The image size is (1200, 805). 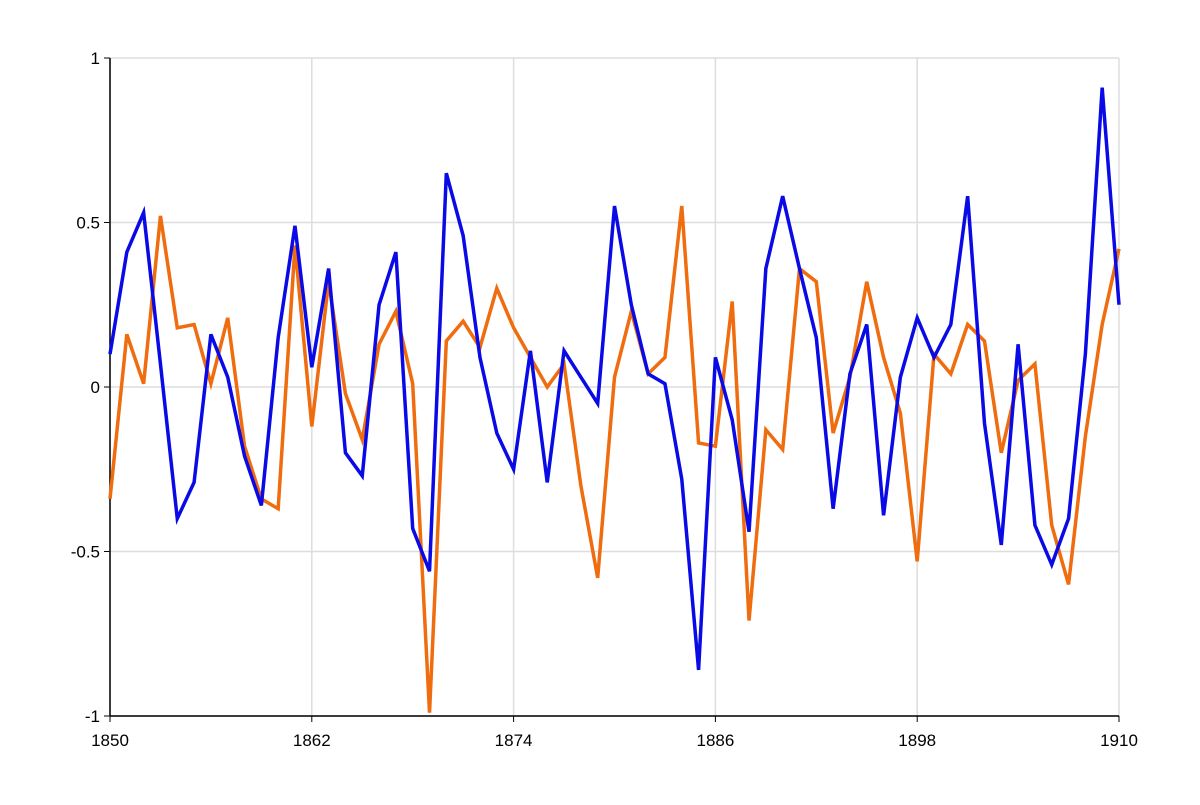 What do you see at coordinates (917, 740) in the screenshot?
I see `x-tick-label: 1898` at bounding box center [917, 740].